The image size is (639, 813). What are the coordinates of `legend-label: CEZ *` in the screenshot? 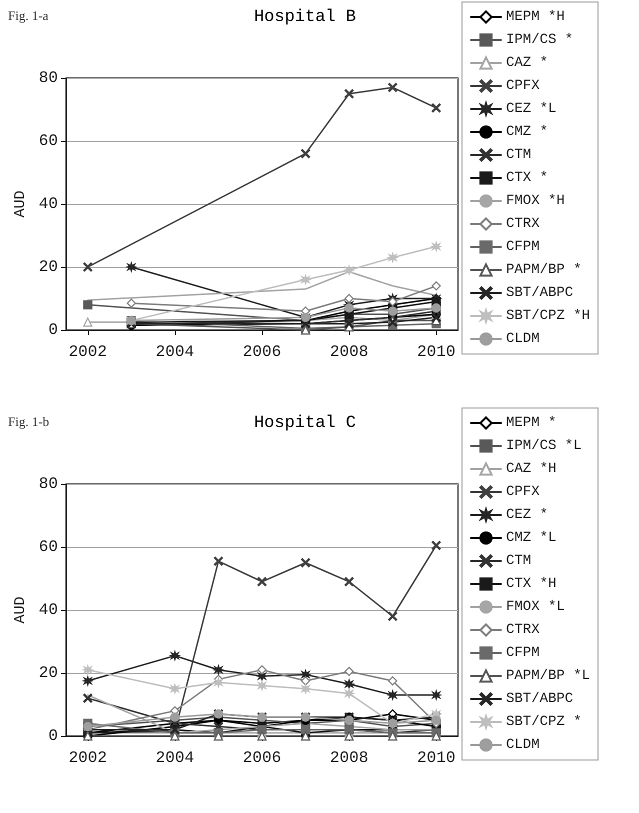 It's located at (527, 515).